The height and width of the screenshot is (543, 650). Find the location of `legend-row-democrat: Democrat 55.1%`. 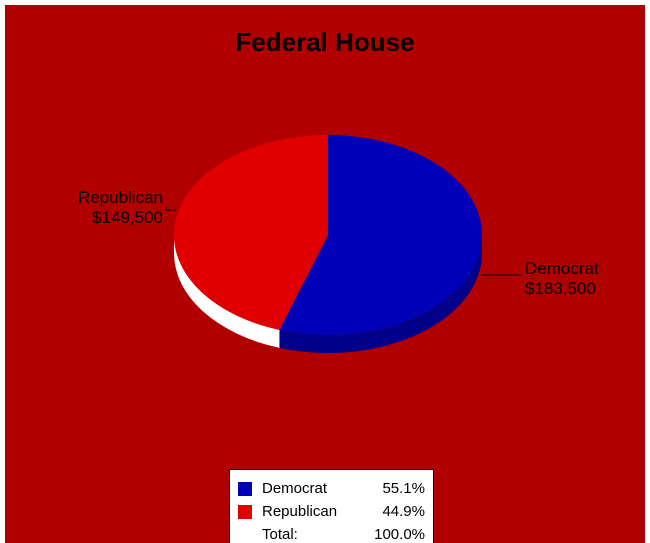

legend-row-democrat: Democrat 55.1% is located at coordinates (332, 489).